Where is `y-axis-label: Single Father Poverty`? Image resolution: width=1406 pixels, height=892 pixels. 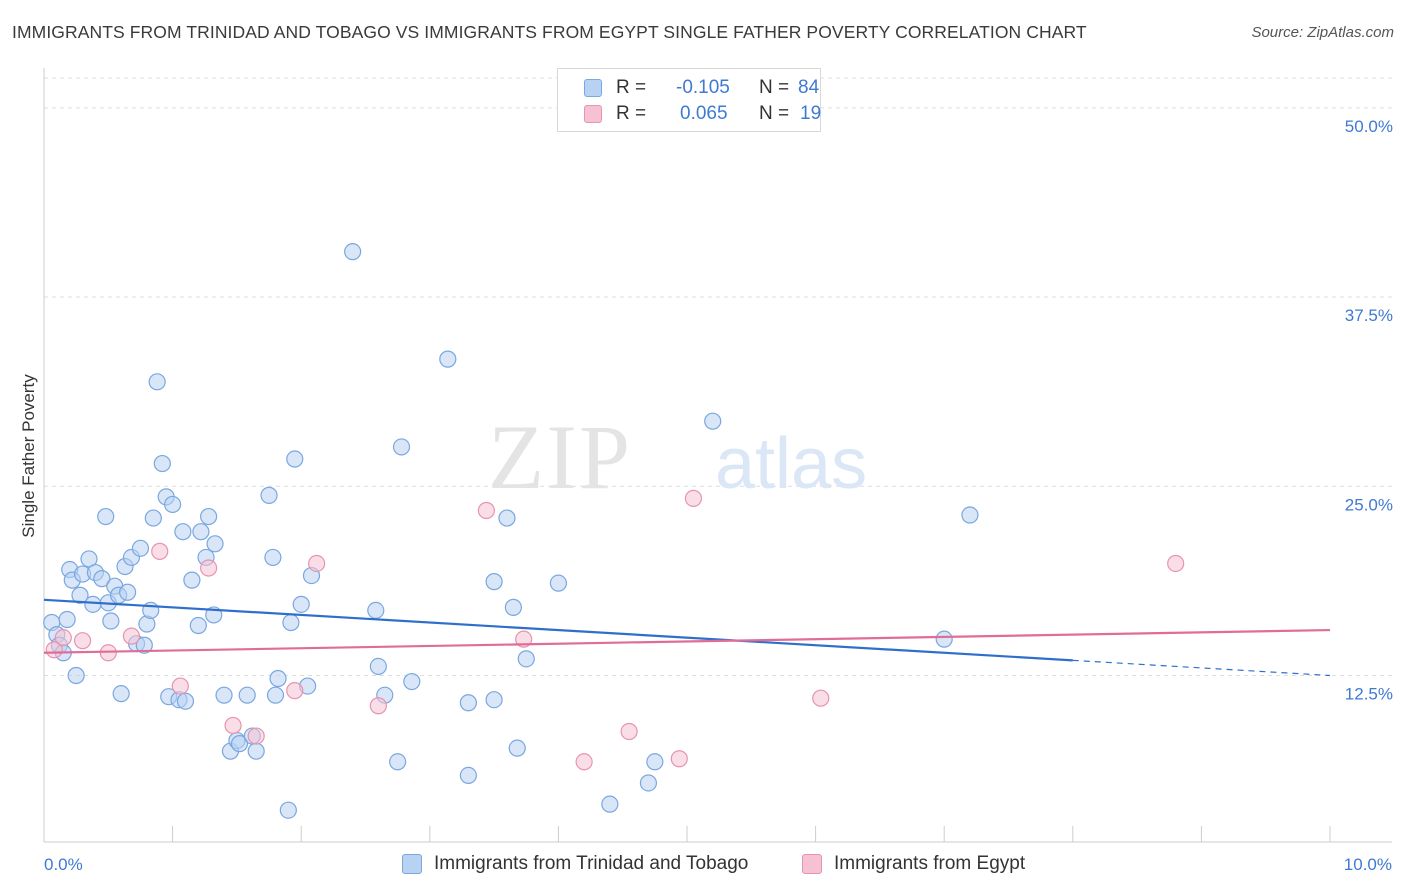 y-axis-label: Single Father Poverty is located at coordinates (28, 456).